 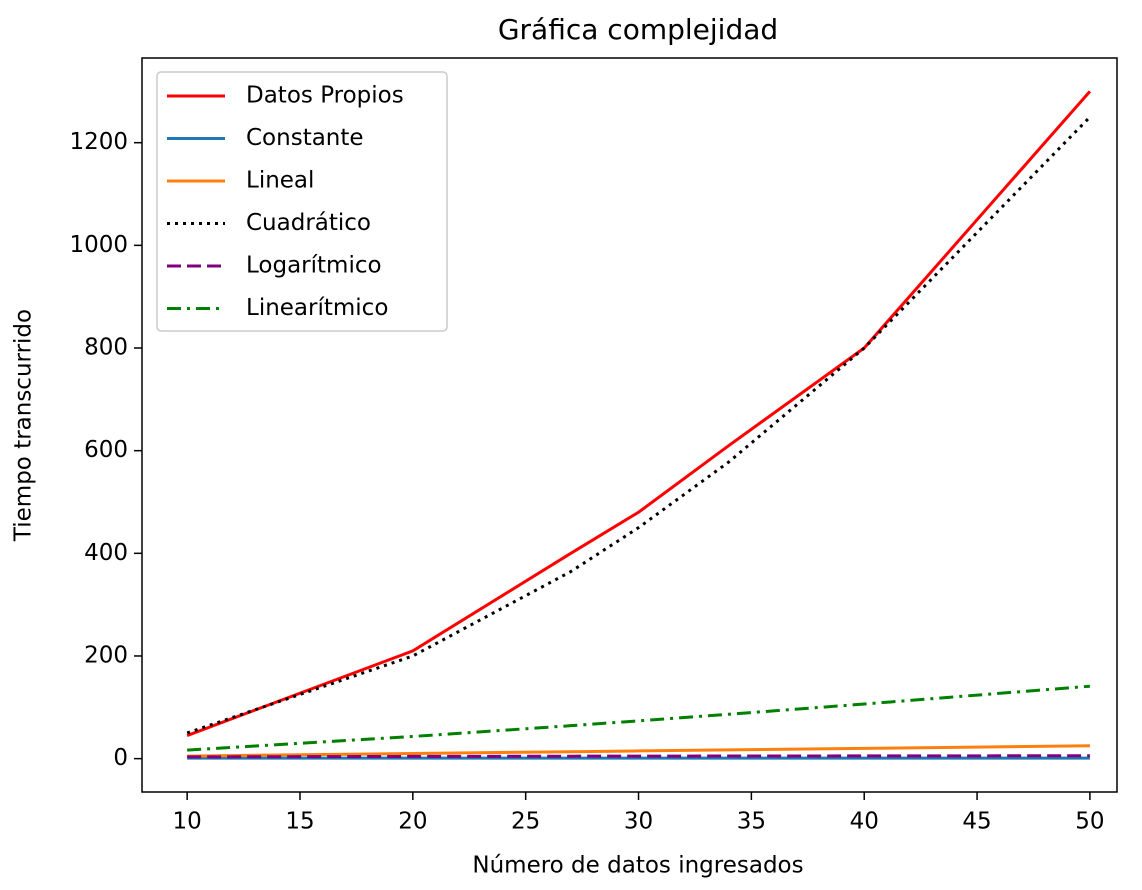 I want to click on x-tick-label: 25, so click(x=525, y=822).